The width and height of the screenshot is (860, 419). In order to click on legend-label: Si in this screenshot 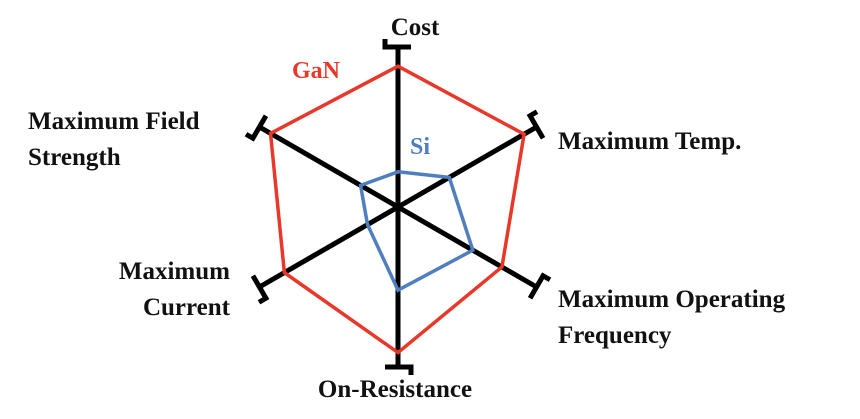, I will do `click(420, 147)`.